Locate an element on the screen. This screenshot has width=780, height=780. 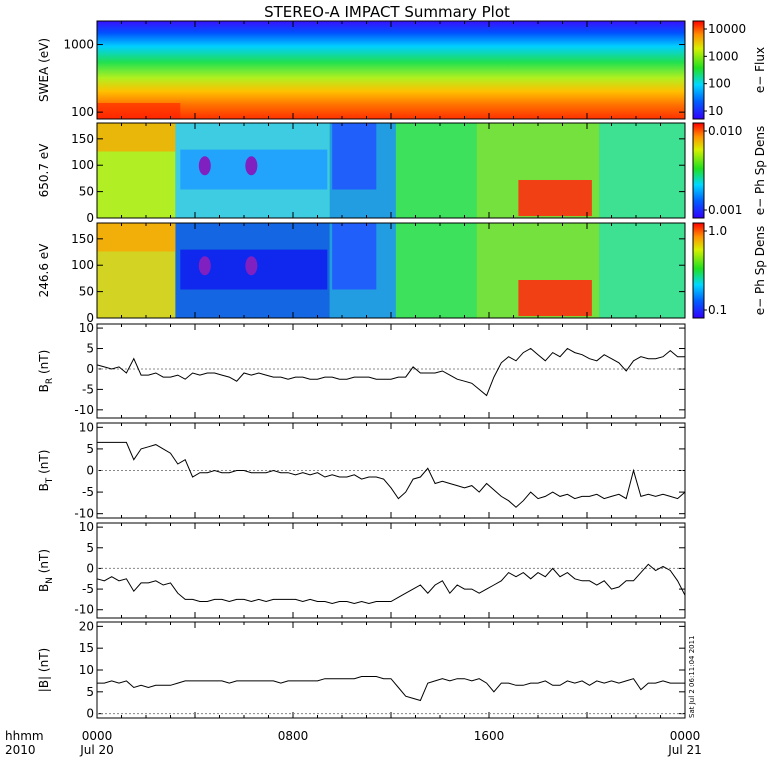
y-axis-label: BN (nT) is located at coordinates (46, 570).